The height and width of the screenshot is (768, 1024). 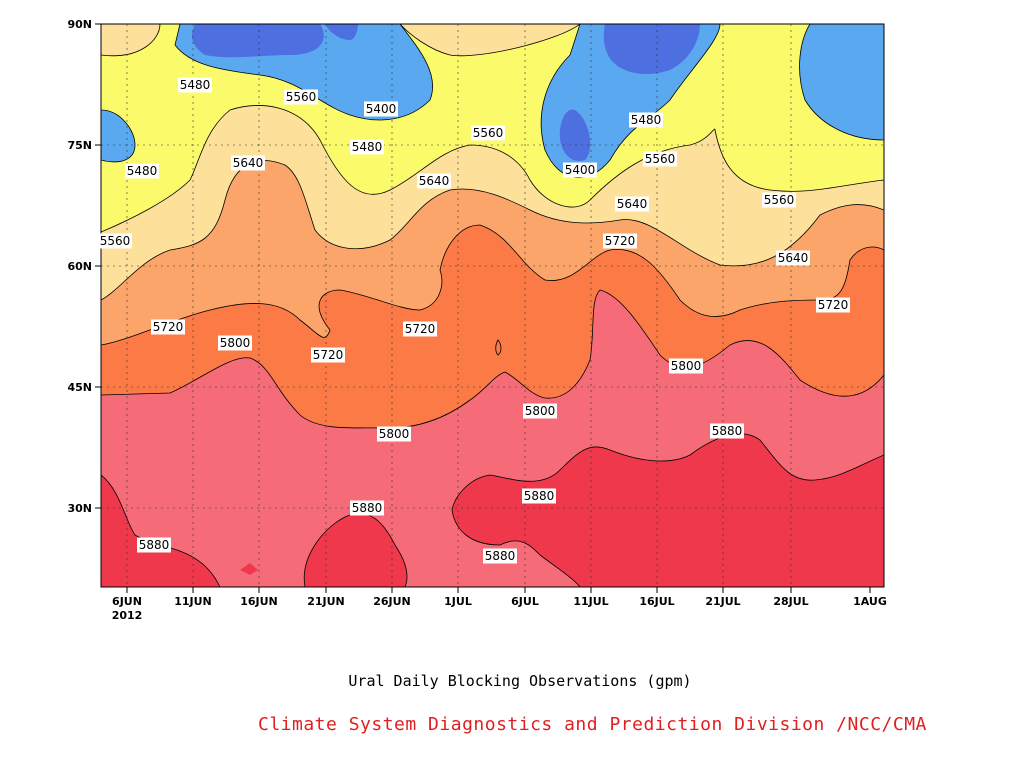 I want to click on chart-title: Ural Daily Blocking Observations (gpm), so click(x=520, y=681).